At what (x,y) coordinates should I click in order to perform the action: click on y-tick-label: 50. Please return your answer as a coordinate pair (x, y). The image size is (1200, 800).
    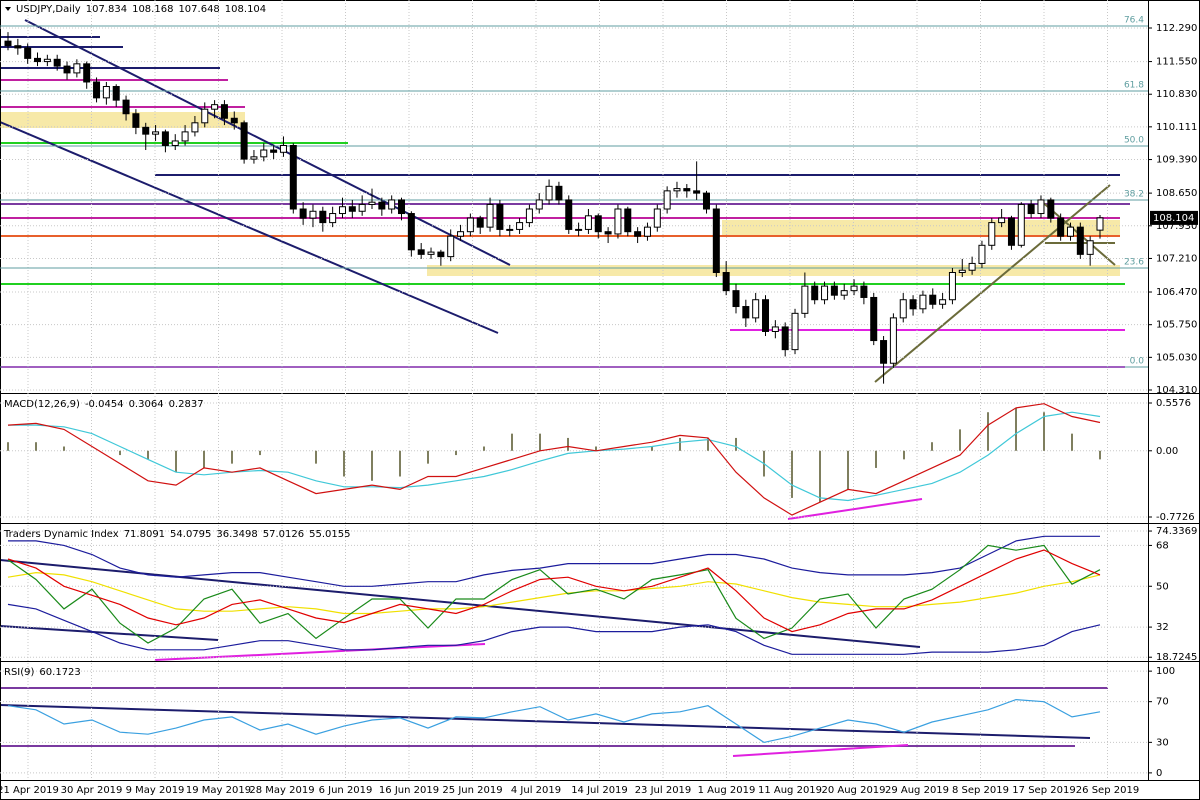
    Looking at the image, I should click on (1162, 586).